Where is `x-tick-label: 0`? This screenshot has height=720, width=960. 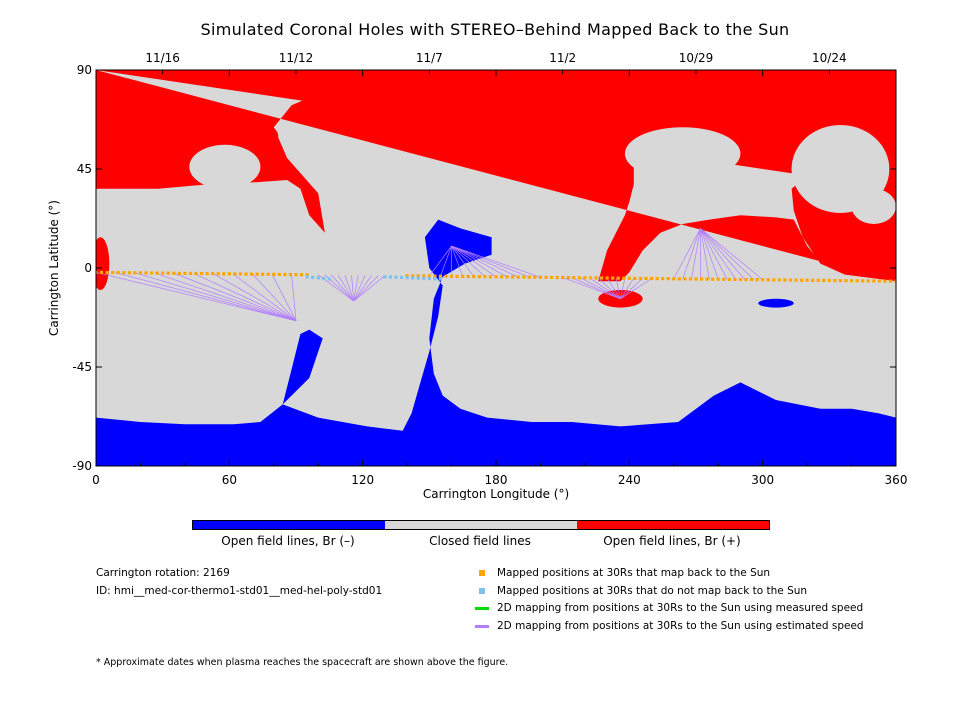
x-tick-label: 0 is located at coordinates (96, 480).